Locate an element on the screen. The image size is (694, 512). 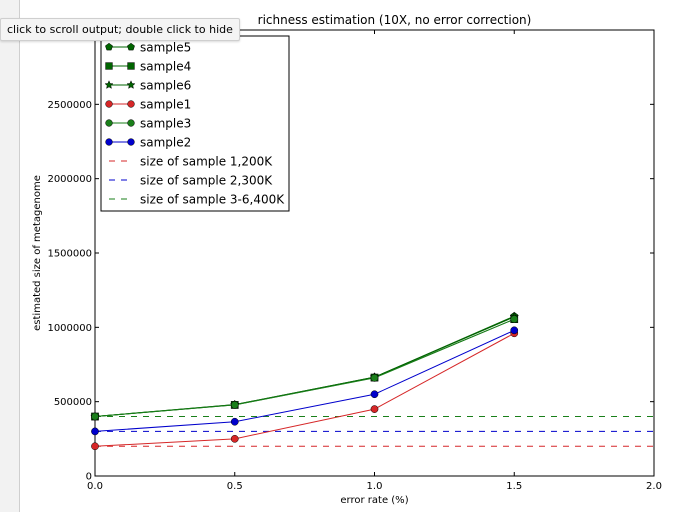
series-line-sample2 is located at coordinates (304, 380).